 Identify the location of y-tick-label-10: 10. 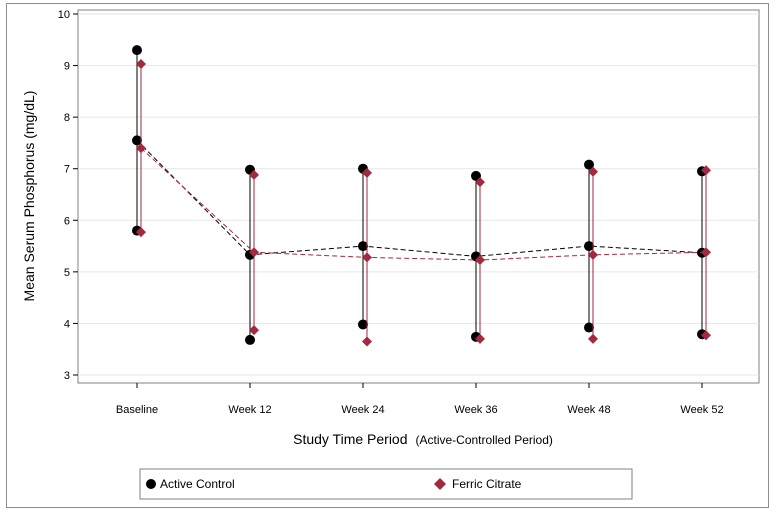
(64, 15).